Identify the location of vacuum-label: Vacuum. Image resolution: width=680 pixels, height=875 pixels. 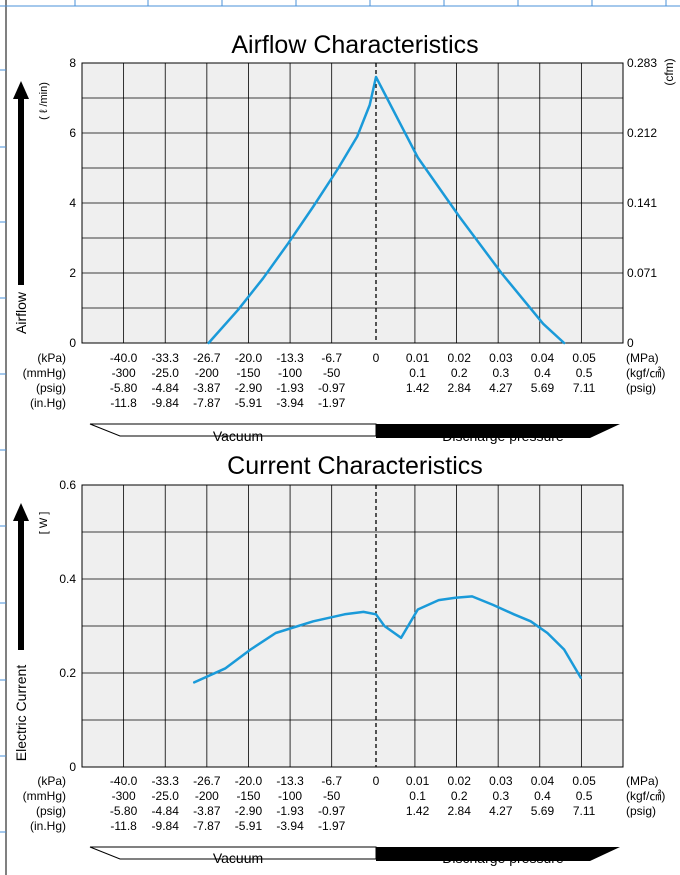
(238, 858).